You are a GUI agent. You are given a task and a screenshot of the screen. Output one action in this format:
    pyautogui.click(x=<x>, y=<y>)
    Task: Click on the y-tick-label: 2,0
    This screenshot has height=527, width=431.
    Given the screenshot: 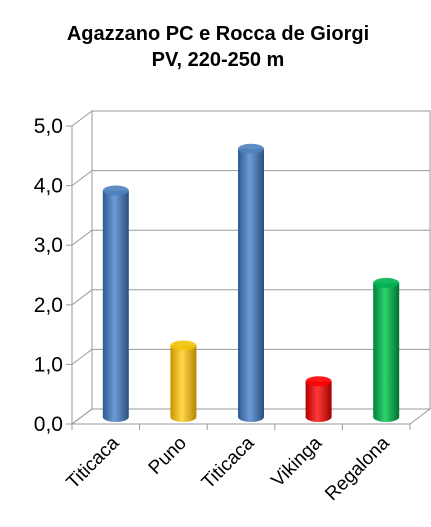 What is the action you would take?
    pyautogui.click(x=48, y=305)
    